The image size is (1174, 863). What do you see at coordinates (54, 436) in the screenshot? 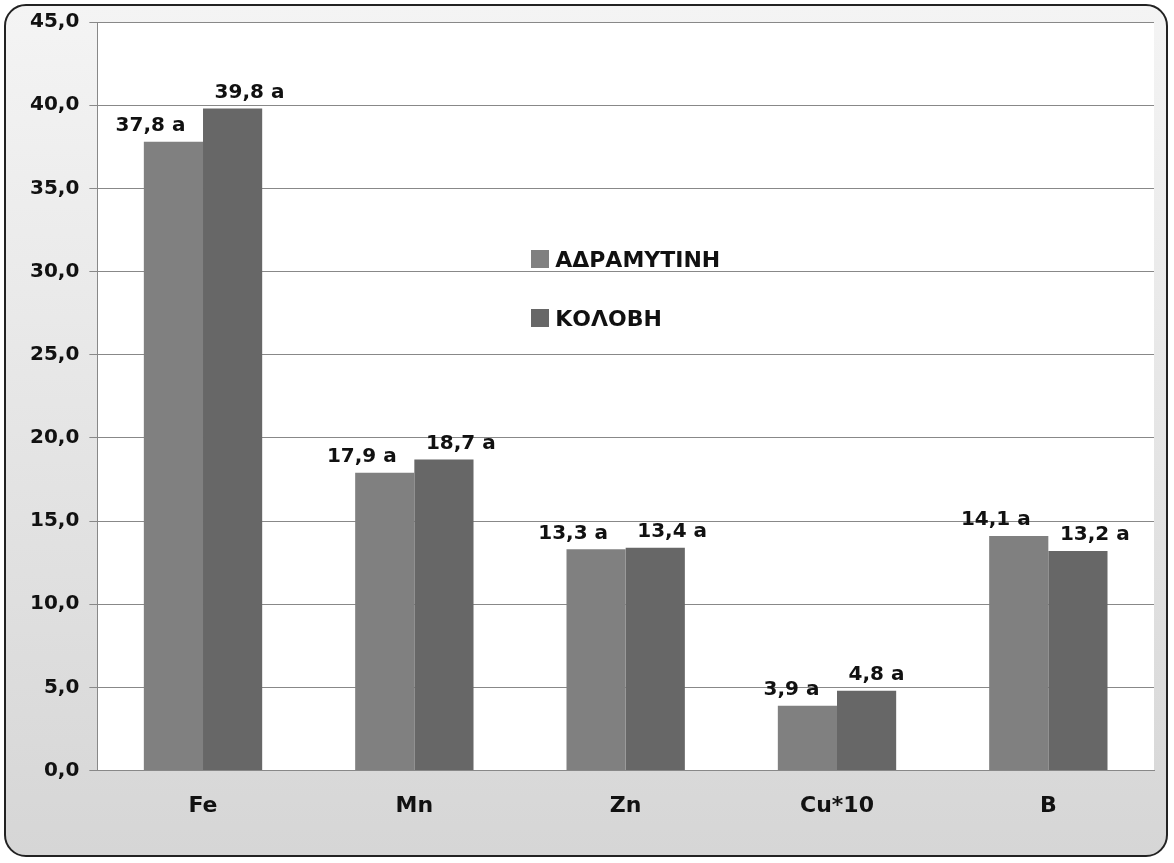
I see `y-tick-label: 20,0` at bounding box center [54, 436].